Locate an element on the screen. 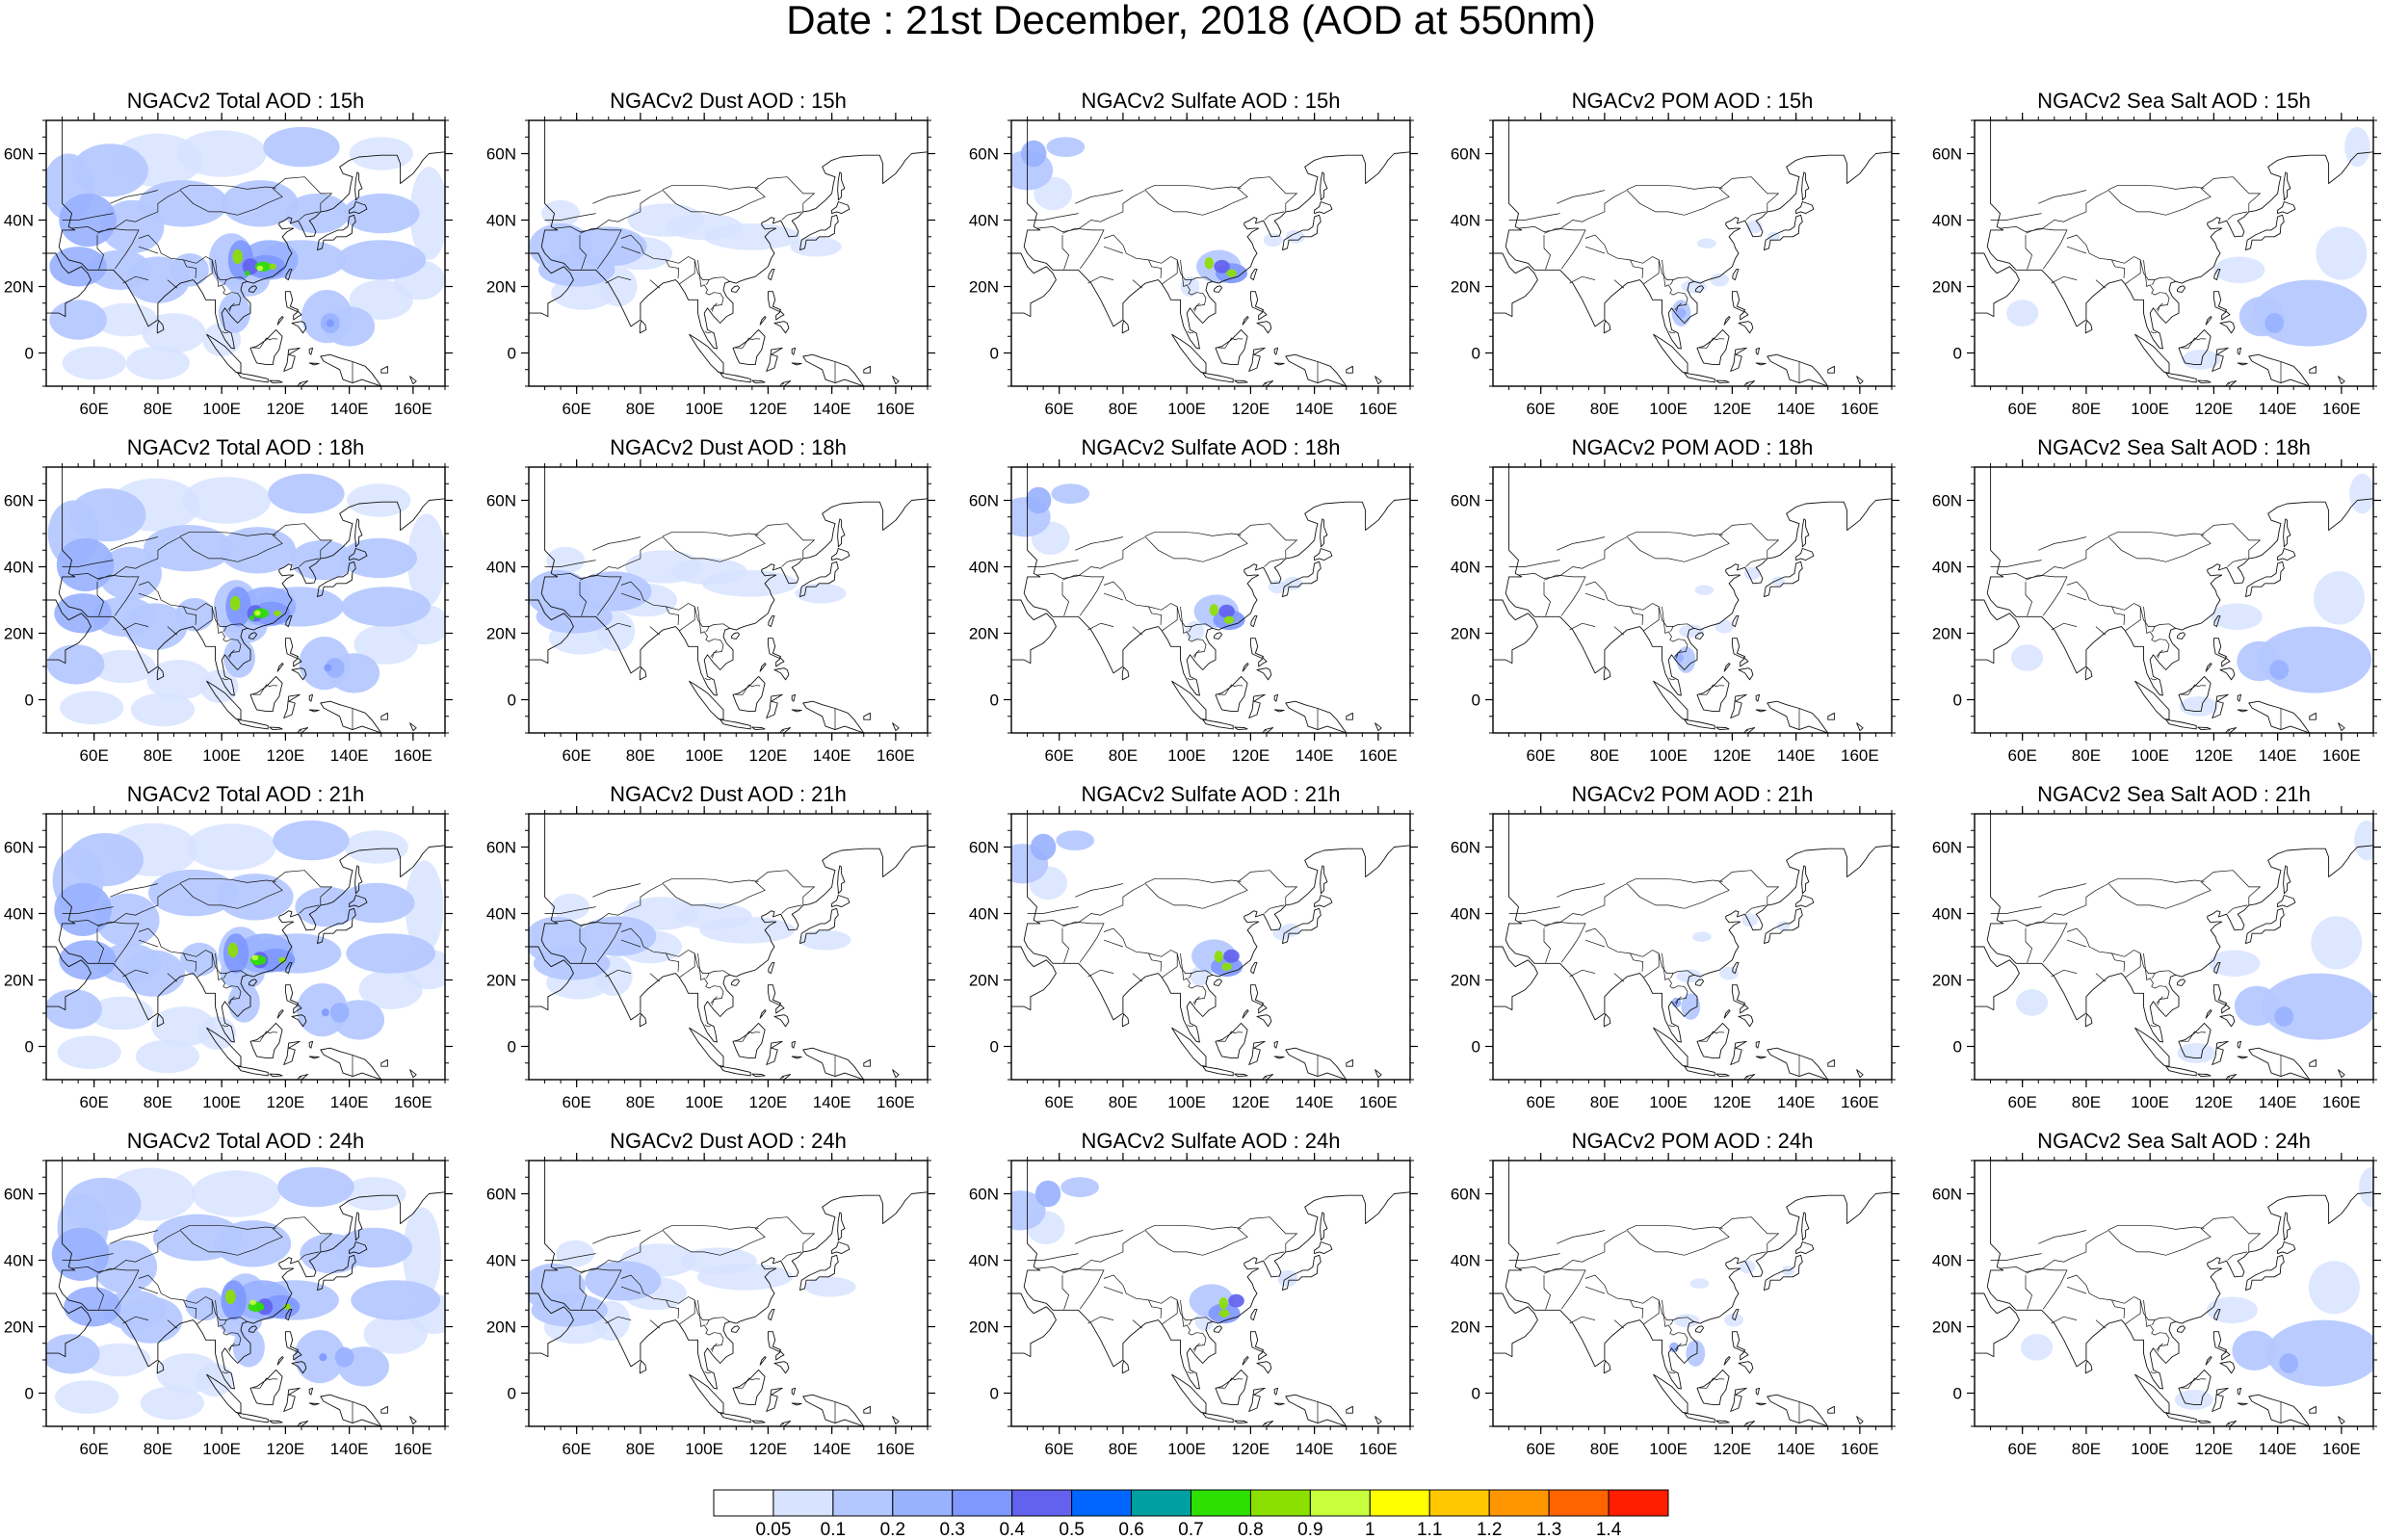  panel-title-sulfate-3: NGACv2 Sulfate AOD : 24h is located at coordinates (1211, 1141).